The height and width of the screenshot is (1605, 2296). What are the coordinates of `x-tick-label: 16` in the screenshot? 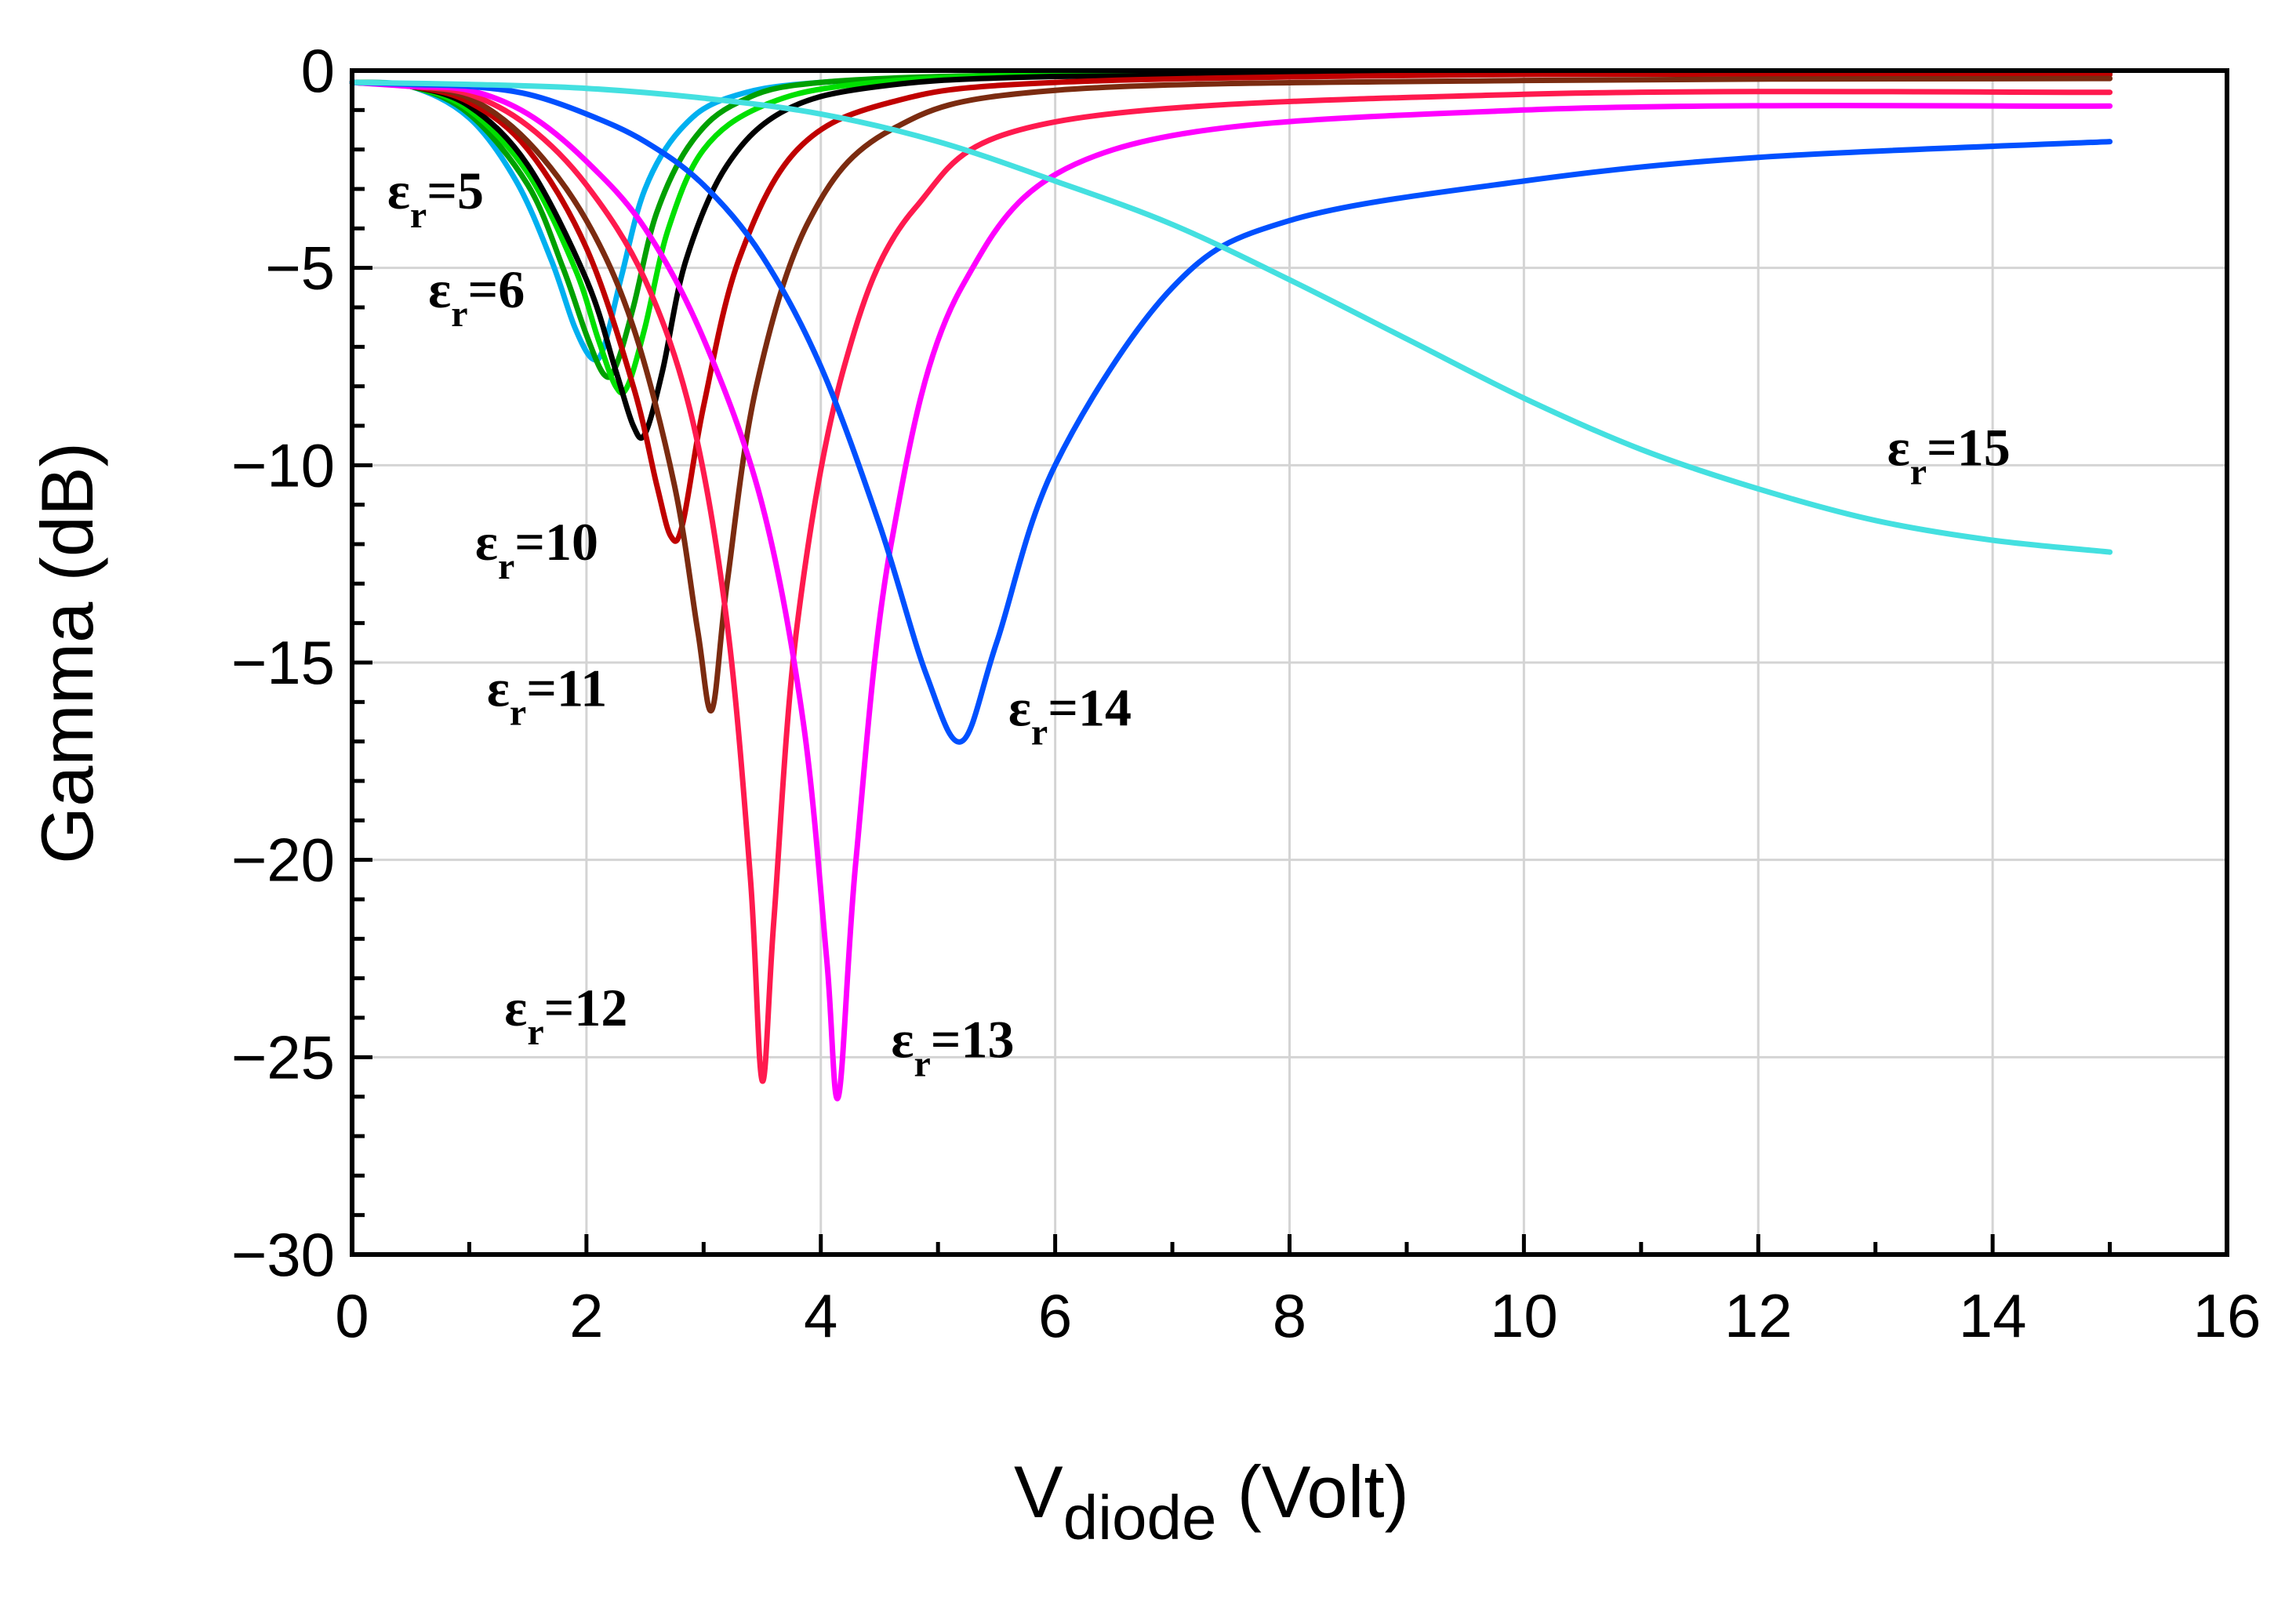 It's located at (2227, 1315).